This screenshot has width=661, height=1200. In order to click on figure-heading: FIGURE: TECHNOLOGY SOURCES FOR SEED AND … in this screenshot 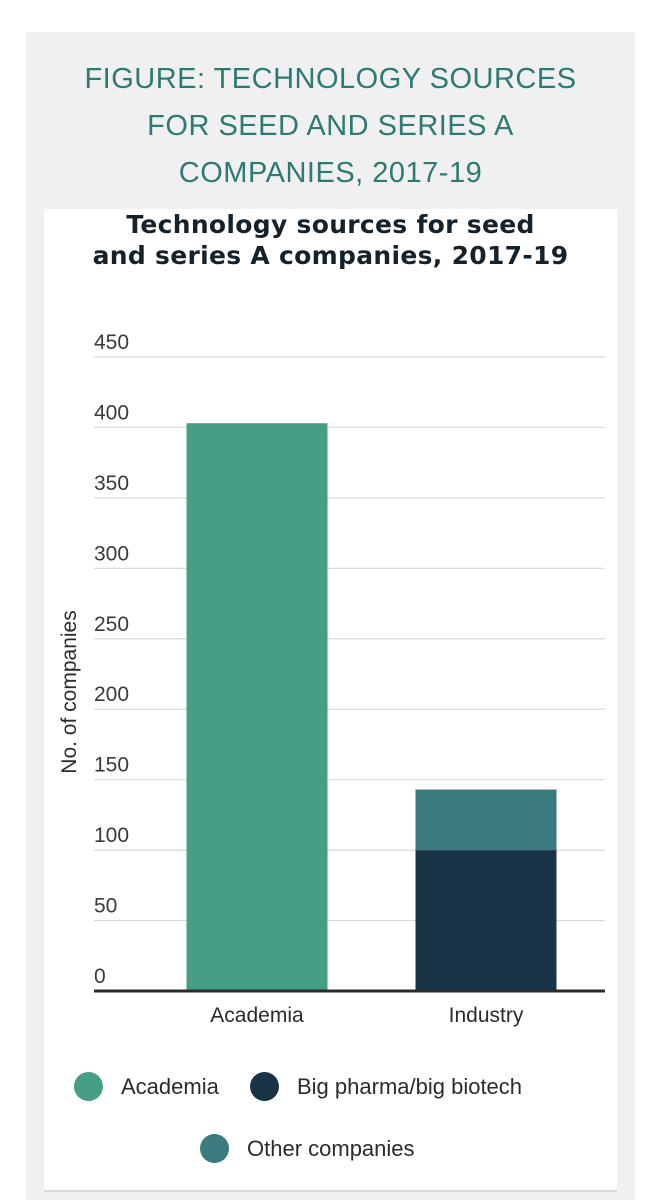, I will do `click(330, 126)`.